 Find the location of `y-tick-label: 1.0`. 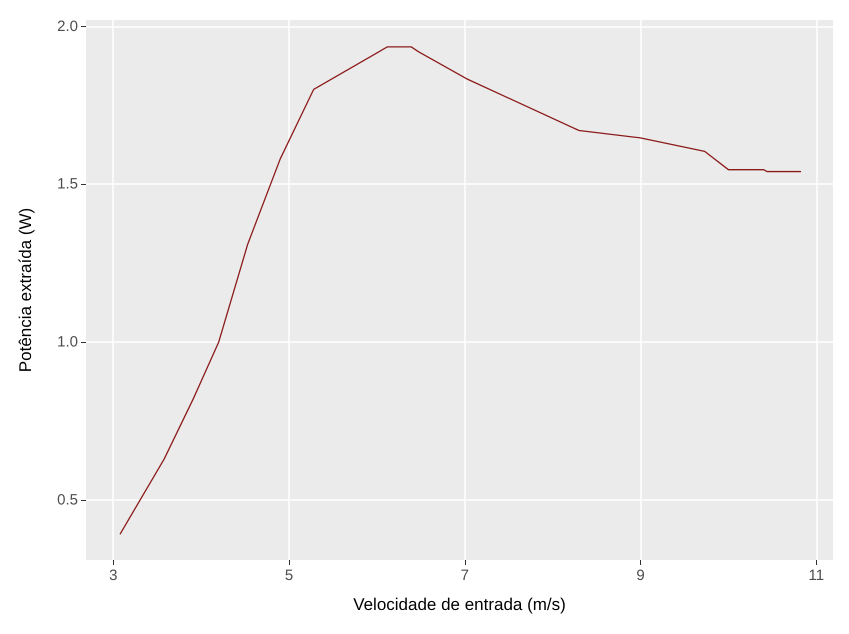

y-tick-label: 1.0 is located at coordinates (67, 342).